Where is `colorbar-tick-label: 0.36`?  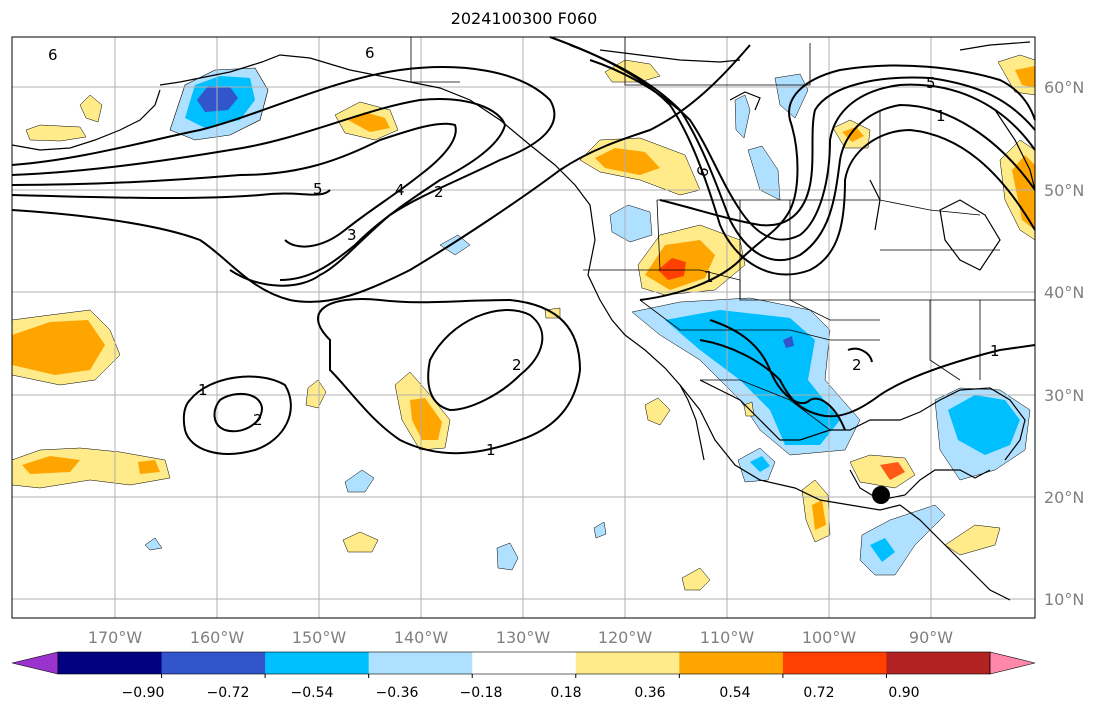
colorbar-tick-label: 0.36 is located at coordinates (649, 693).